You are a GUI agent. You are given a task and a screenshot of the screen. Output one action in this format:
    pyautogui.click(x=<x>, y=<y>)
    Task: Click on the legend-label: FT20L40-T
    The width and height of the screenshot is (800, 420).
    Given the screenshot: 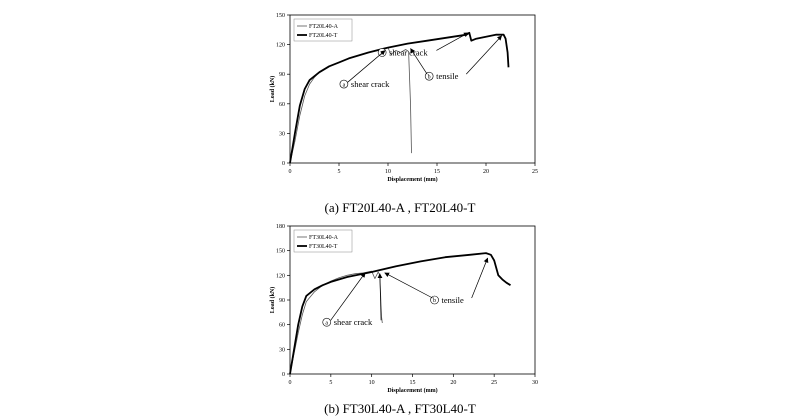 What is the action you would take?
    pyautogui.click(x=323, y=36)
    